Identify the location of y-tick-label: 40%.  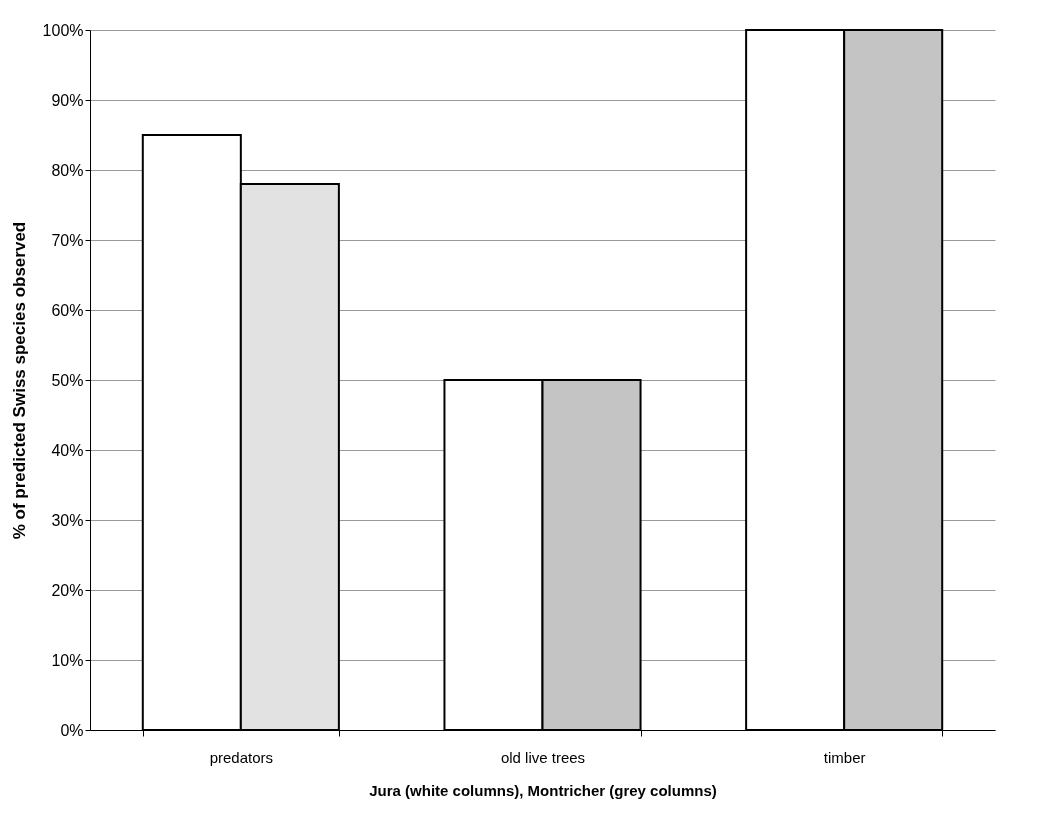
(67, 450).